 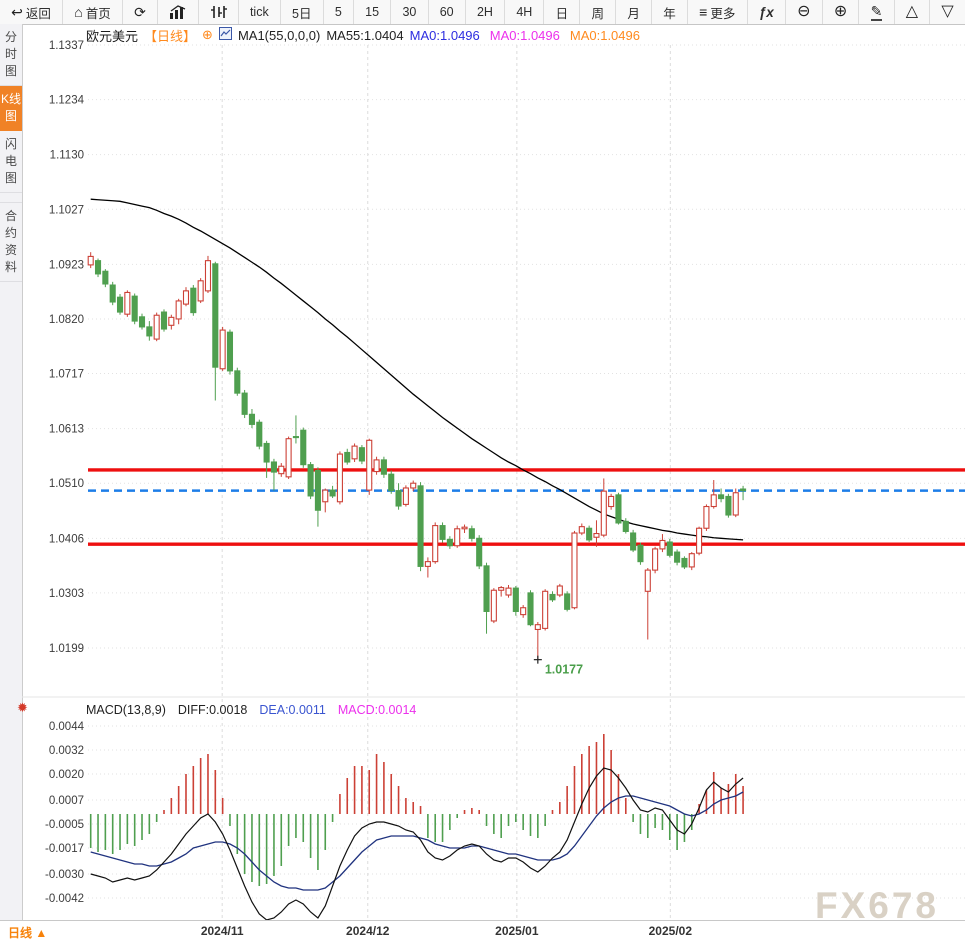 What do you see at coordinates (225, 35) in the screenshot?
I see `mini-chart-icon` at bounding box center [225, 35].